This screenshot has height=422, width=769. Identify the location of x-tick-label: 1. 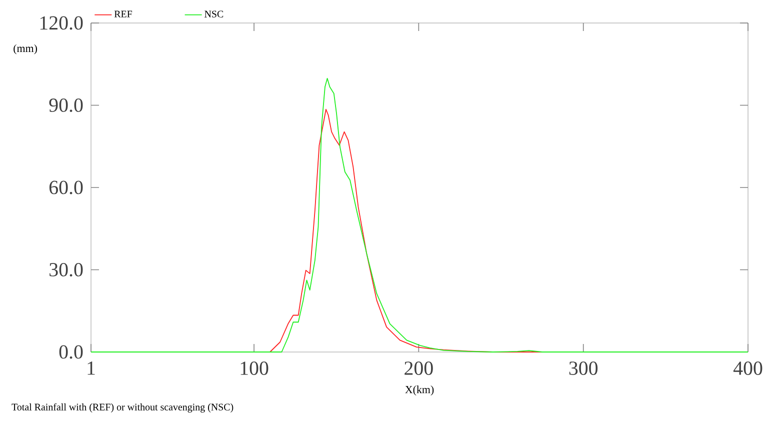
(91, 368).